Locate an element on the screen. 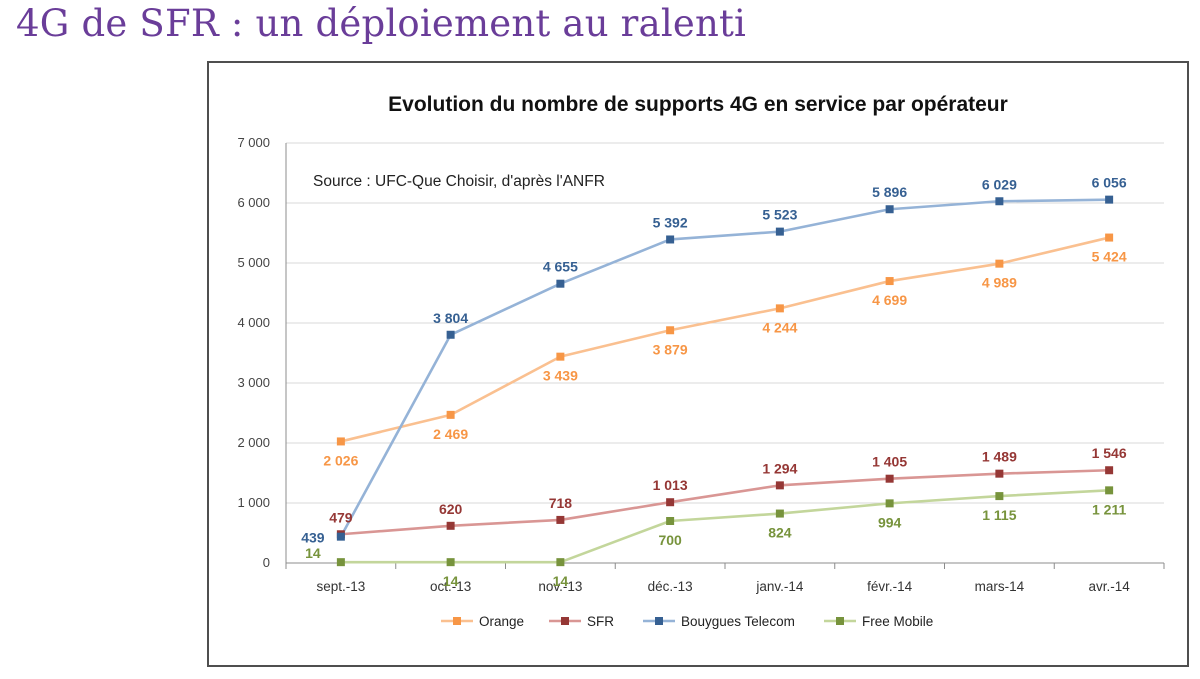 The image size is (1200, 679). data-label-sfr: 620 is located at coordinates (451, 509).